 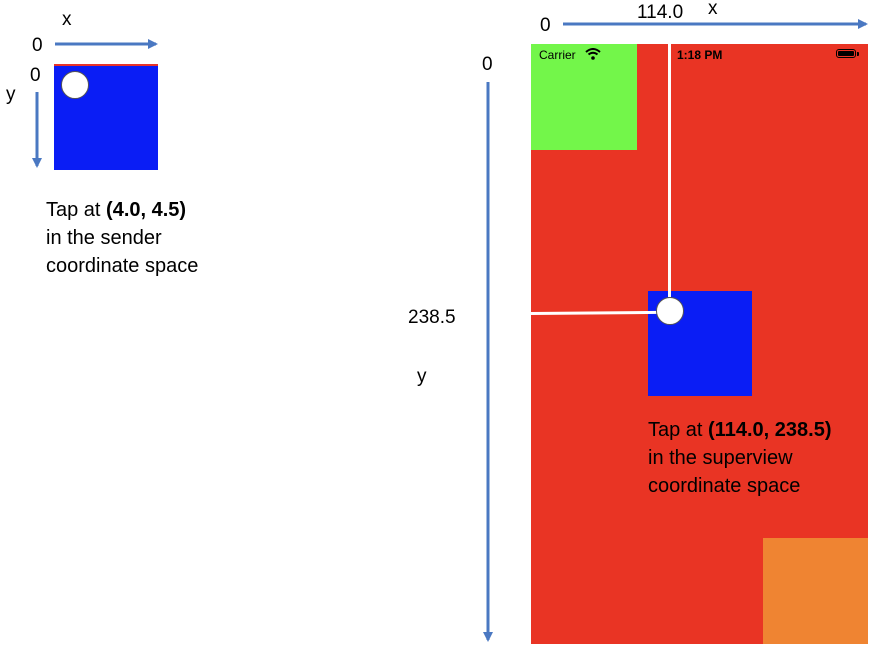 I want to click on x-guide-line, so click(x=669, y=170).